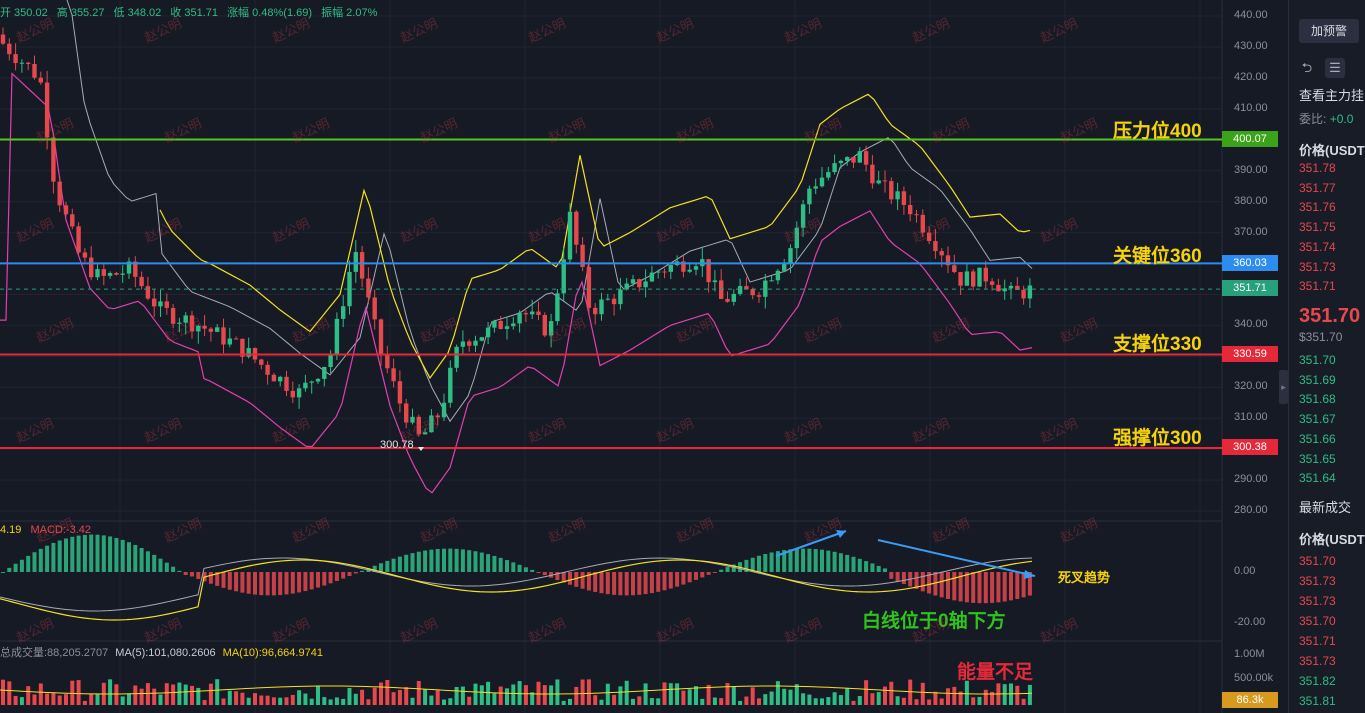 The image size is (1365, 713). I want to click on latest-trades-title: 最新成交, so click(1325, 507).